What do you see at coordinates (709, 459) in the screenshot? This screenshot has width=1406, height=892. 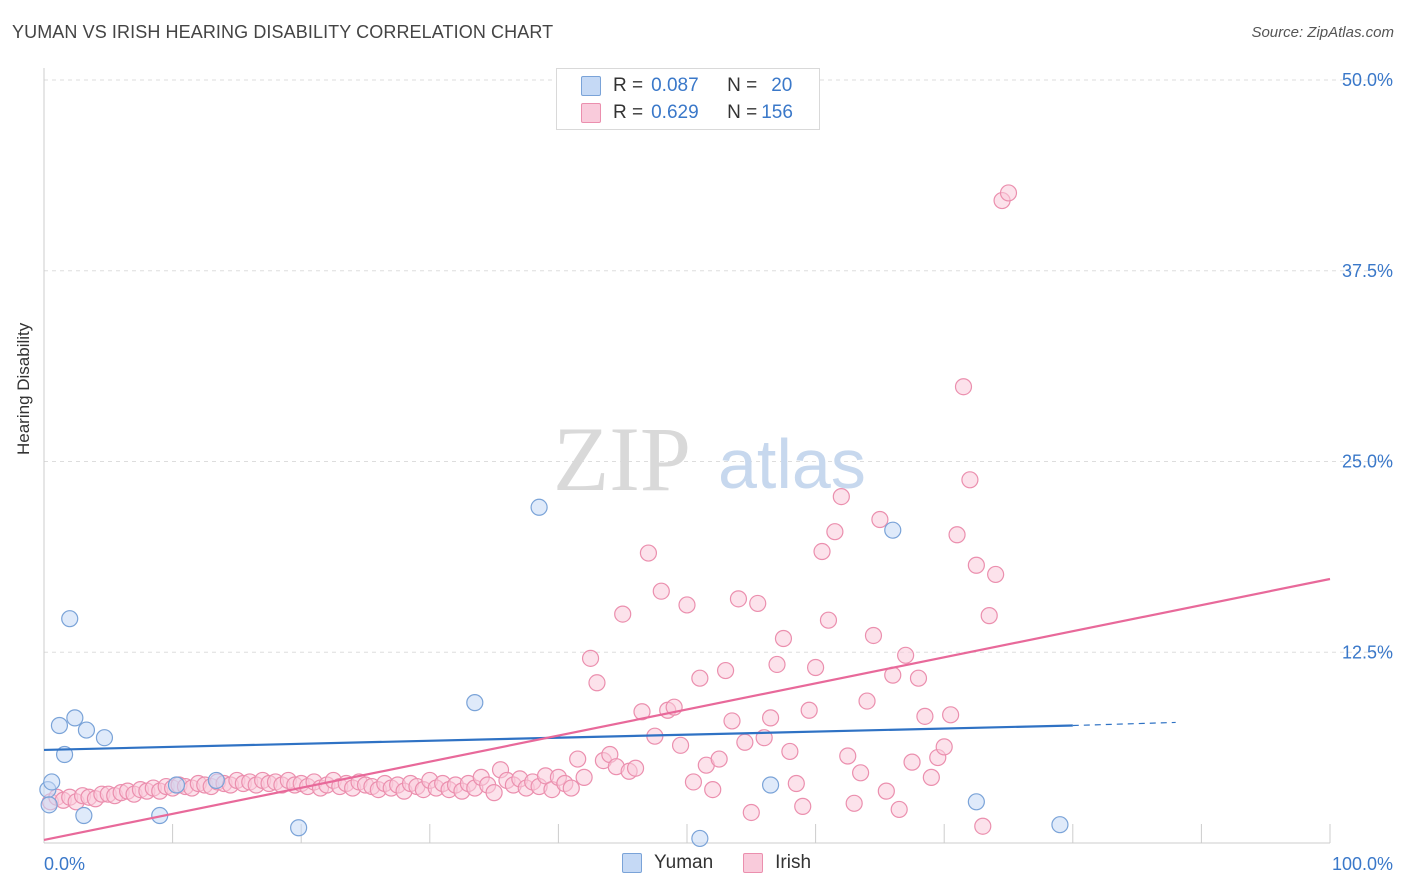 I see `watermark: ZIP atlas` at bounding box center [709, 459].